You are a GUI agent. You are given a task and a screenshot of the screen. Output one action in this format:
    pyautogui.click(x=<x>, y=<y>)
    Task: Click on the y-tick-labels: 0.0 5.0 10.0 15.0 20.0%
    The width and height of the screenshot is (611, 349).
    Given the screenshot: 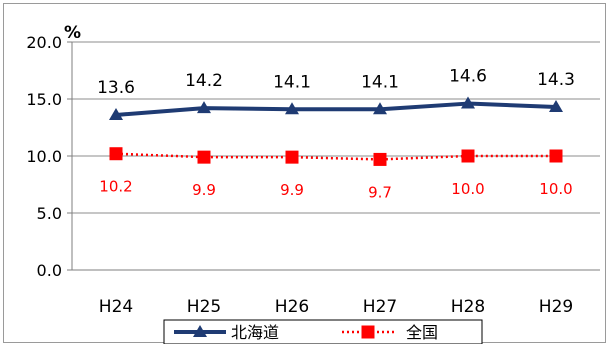 What is the action you would take?
    pyautogui.click(x=53, y=151)
    